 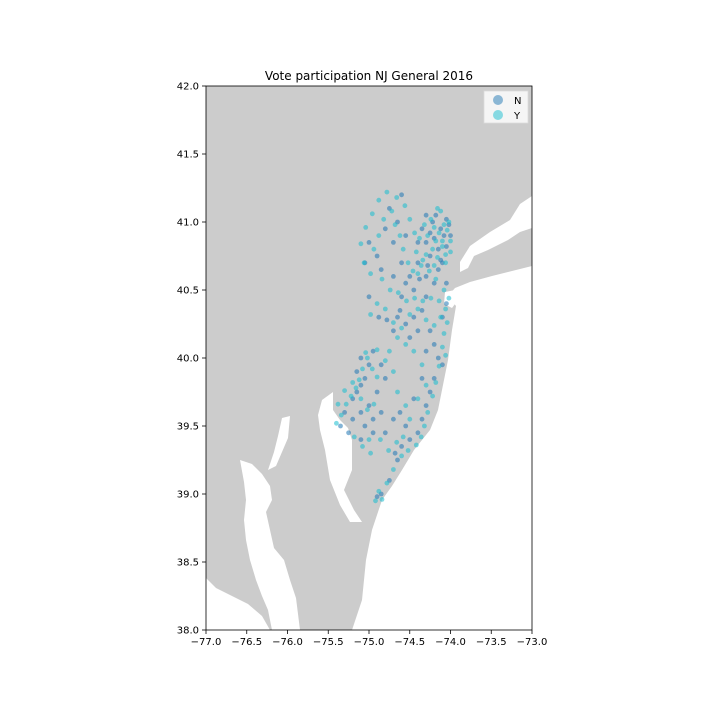 What do you see at coordinates (409, 642) in the screenshot?
I see `x-tick-label: −74.5` at bounding box center [409, 642].